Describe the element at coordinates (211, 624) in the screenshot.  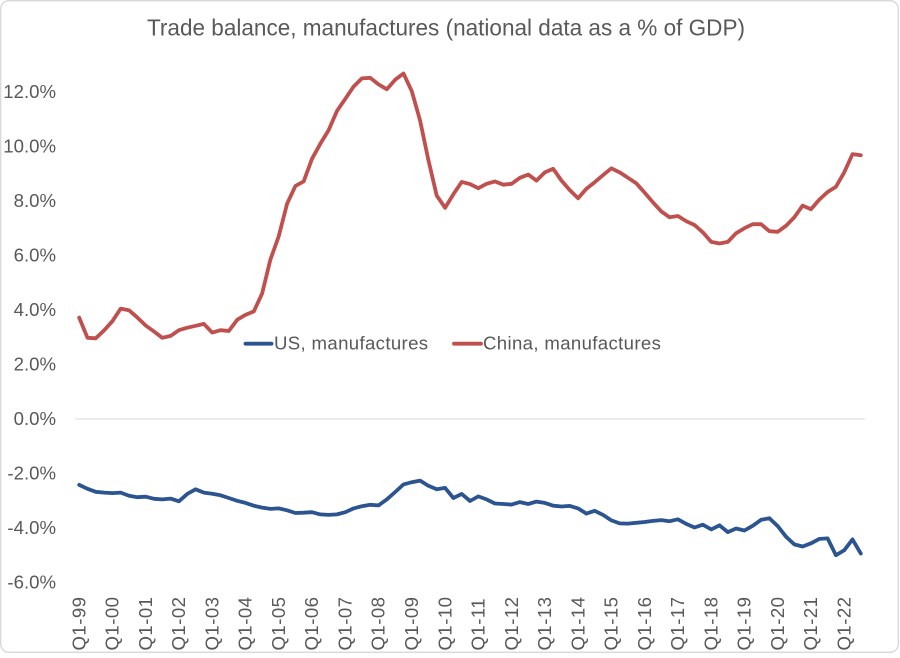
I see `svg-text: Q1-03` at that location.